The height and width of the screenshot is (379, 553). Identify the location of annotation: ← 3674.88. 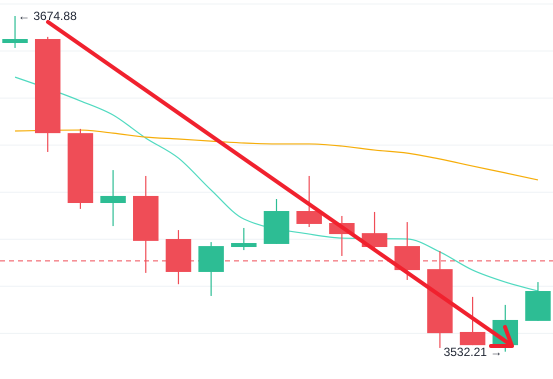
(48, 16).